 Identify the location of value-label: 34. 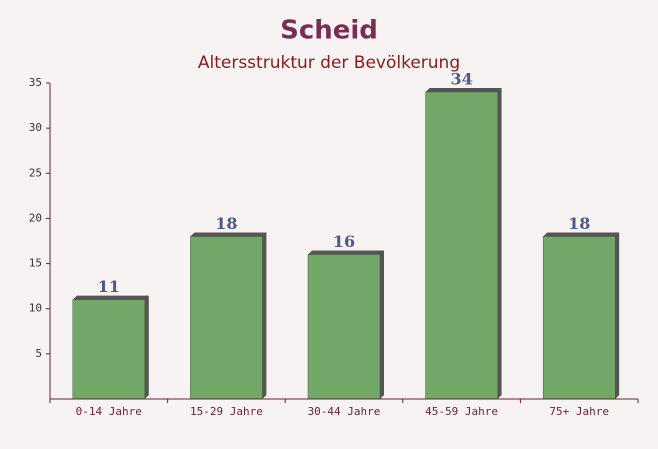
(461, 79).